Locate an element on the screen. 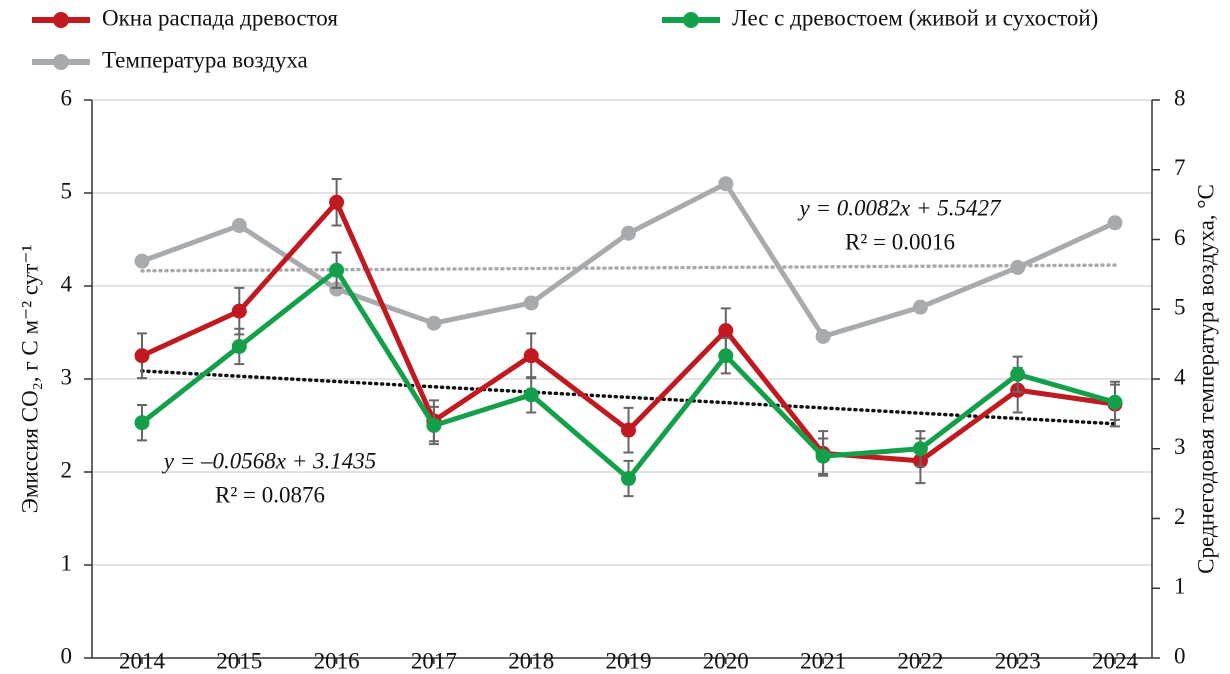 This screenshot has height=674, width=1230. y2-tick-label: 4 is located at coordinates (1180, 376).